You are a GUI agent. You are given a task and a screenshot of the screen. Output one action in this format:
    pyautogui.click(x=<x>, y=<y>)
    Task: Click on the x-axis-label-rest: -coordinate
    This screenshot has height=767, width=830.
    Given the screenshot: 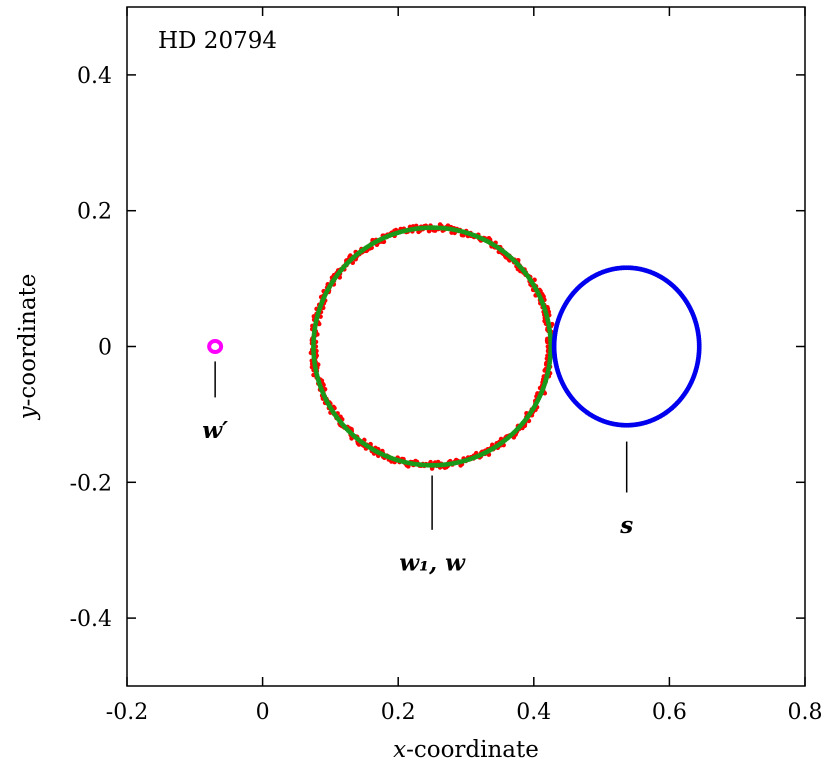 What is the action you would take?
    pyautogui.click(x=472, y=750)
    